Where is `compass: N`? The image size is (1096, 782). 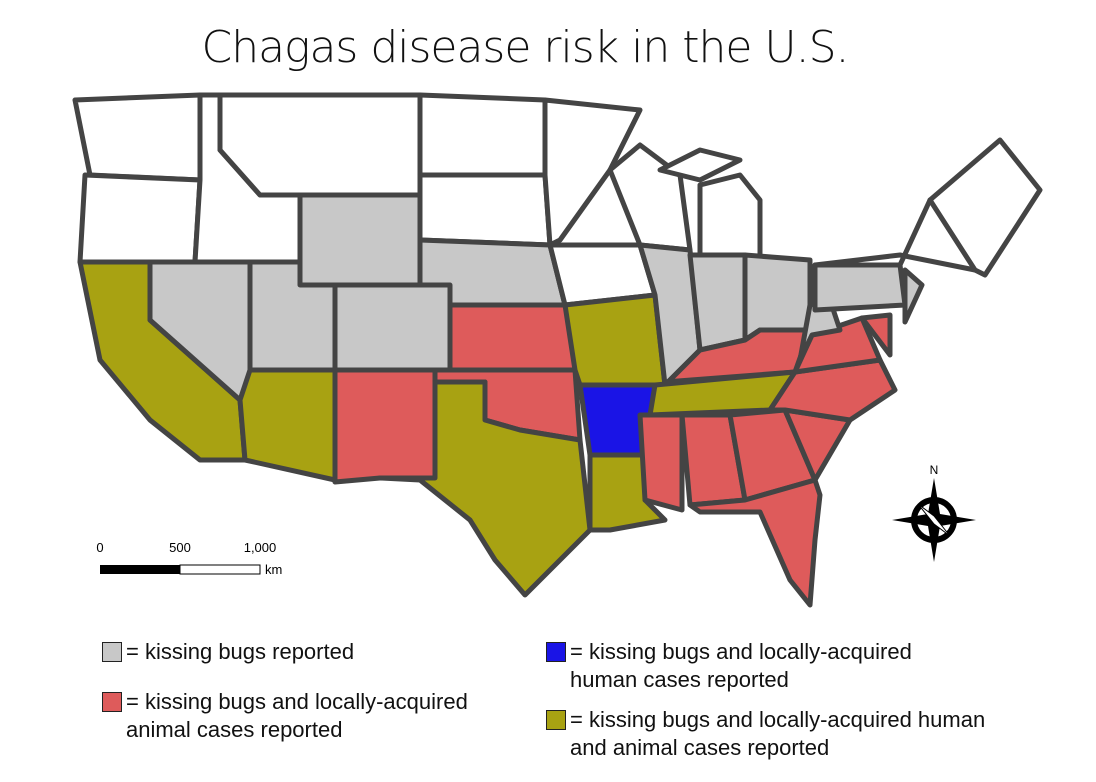 compass: N is located at coordinates (934, 512).